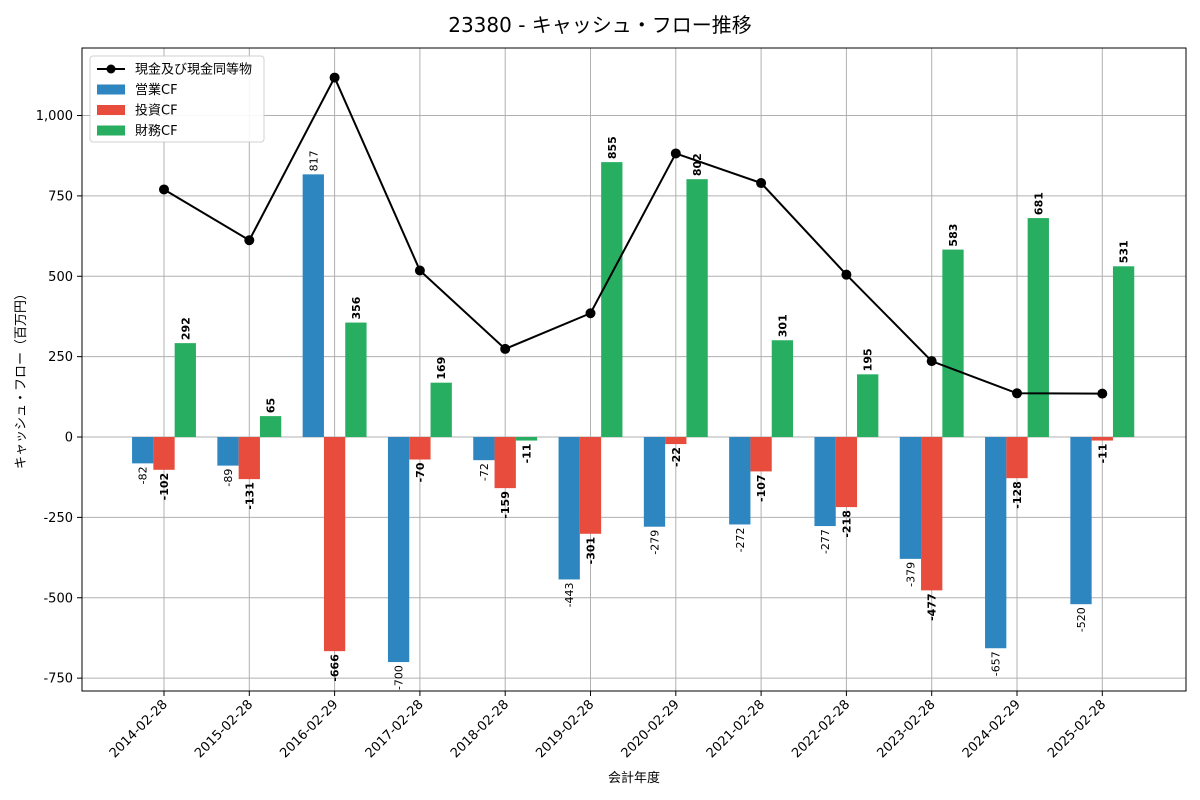 This screenshot has width=1200, height=800. I want to click on bar-value-label: 301, so click(782, 325).